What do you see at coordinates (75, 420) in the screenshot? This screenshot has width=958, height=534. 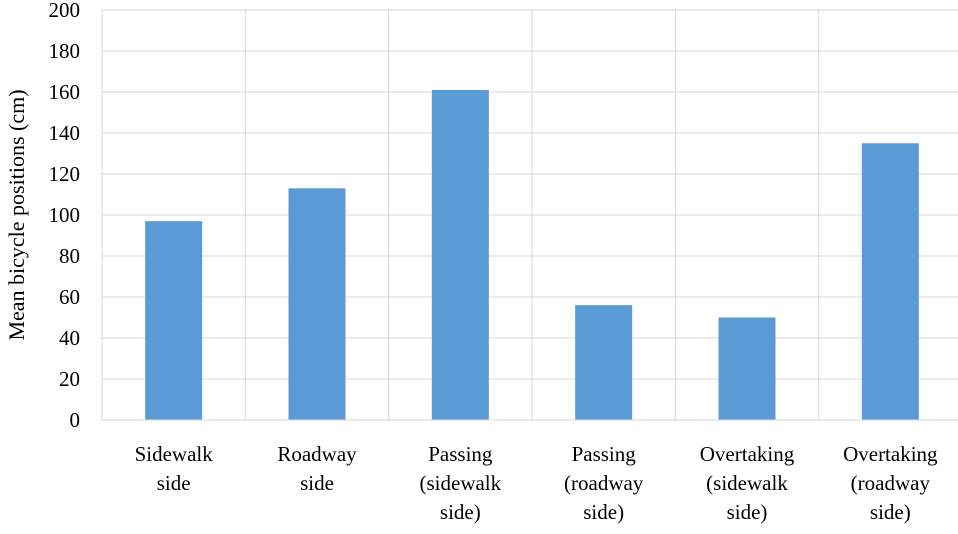 I see `y-tick-label: 0` at bounding box center [75, 420].